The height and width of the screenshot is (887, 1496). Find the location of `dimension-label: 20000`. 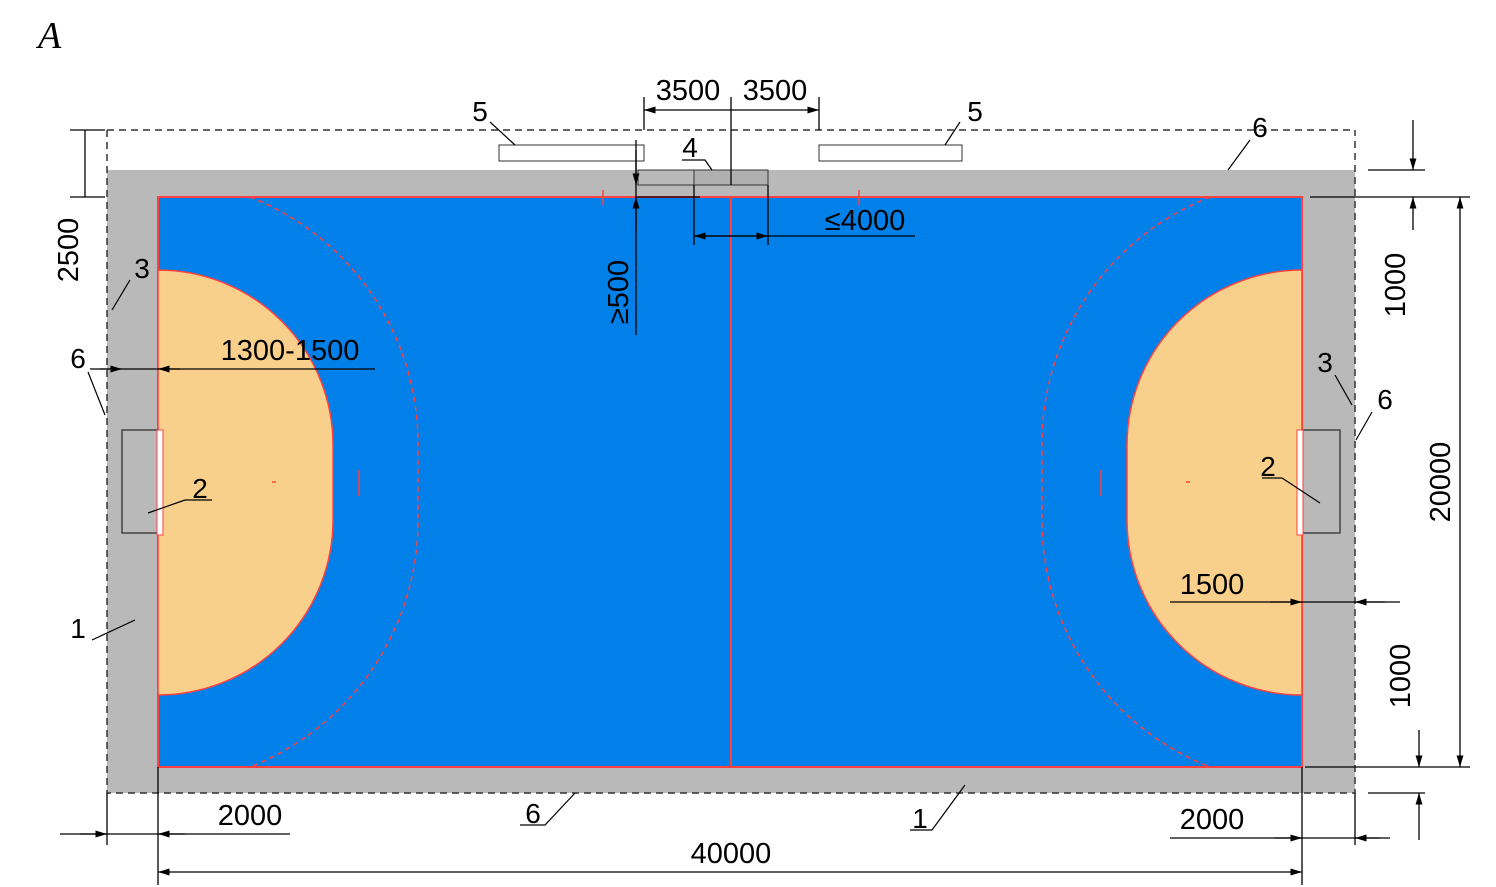

dimension-label: 20000 is located at coordinates (1441, 482).